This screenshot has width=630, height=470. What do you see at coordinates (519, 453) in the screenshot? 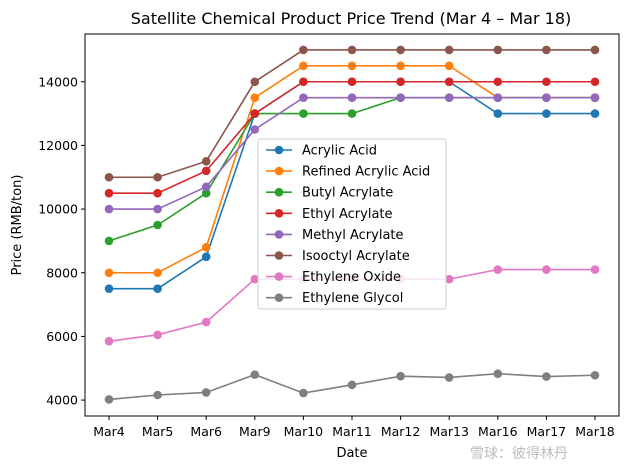
I see `watermark: 雪球：彼得林丹` at bounding box center [519, 453].